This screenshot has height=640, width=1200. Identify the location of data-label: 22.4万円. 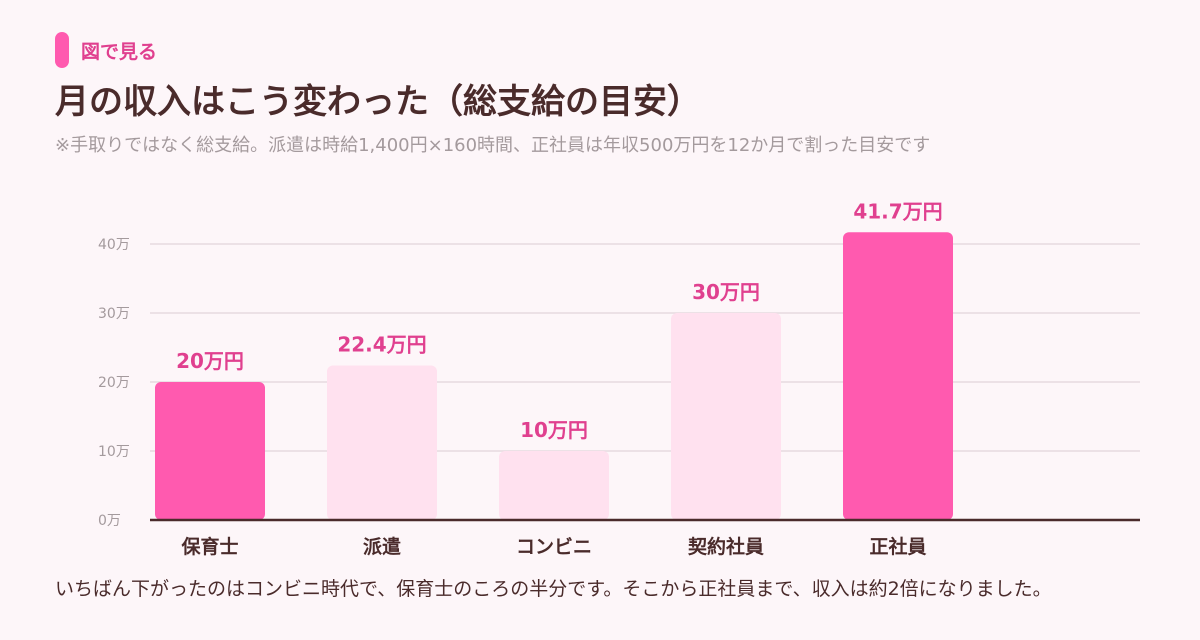
(381, 344).